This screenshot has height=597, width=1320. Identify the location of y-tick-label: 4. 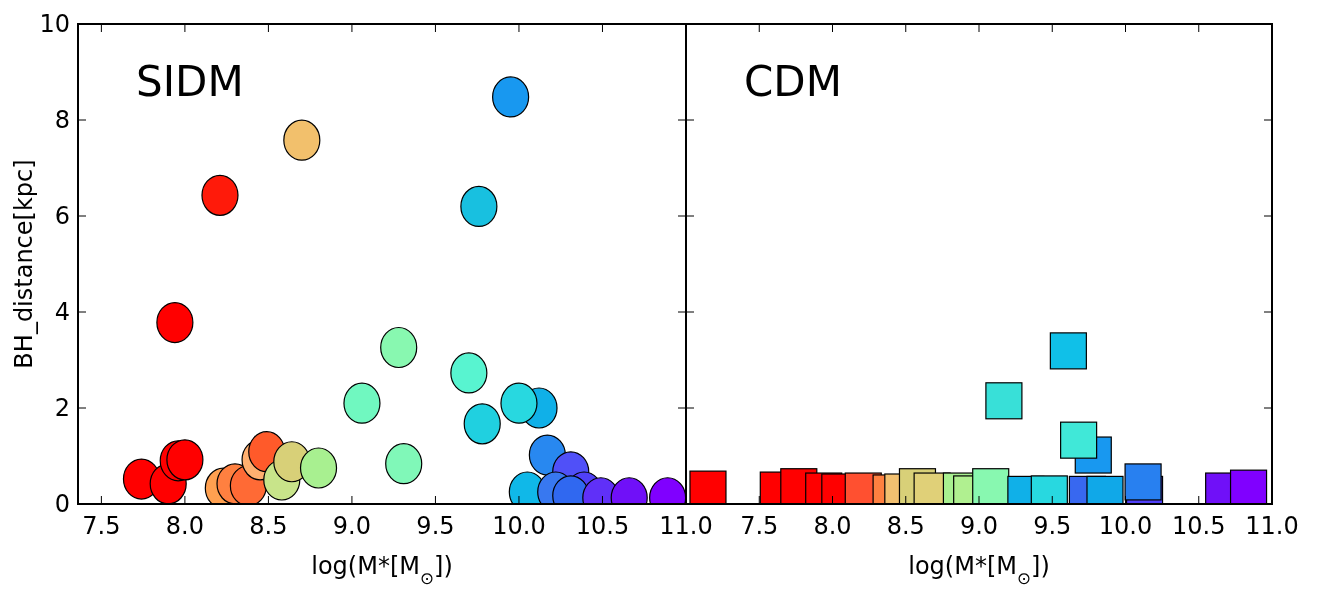
(62, 312).